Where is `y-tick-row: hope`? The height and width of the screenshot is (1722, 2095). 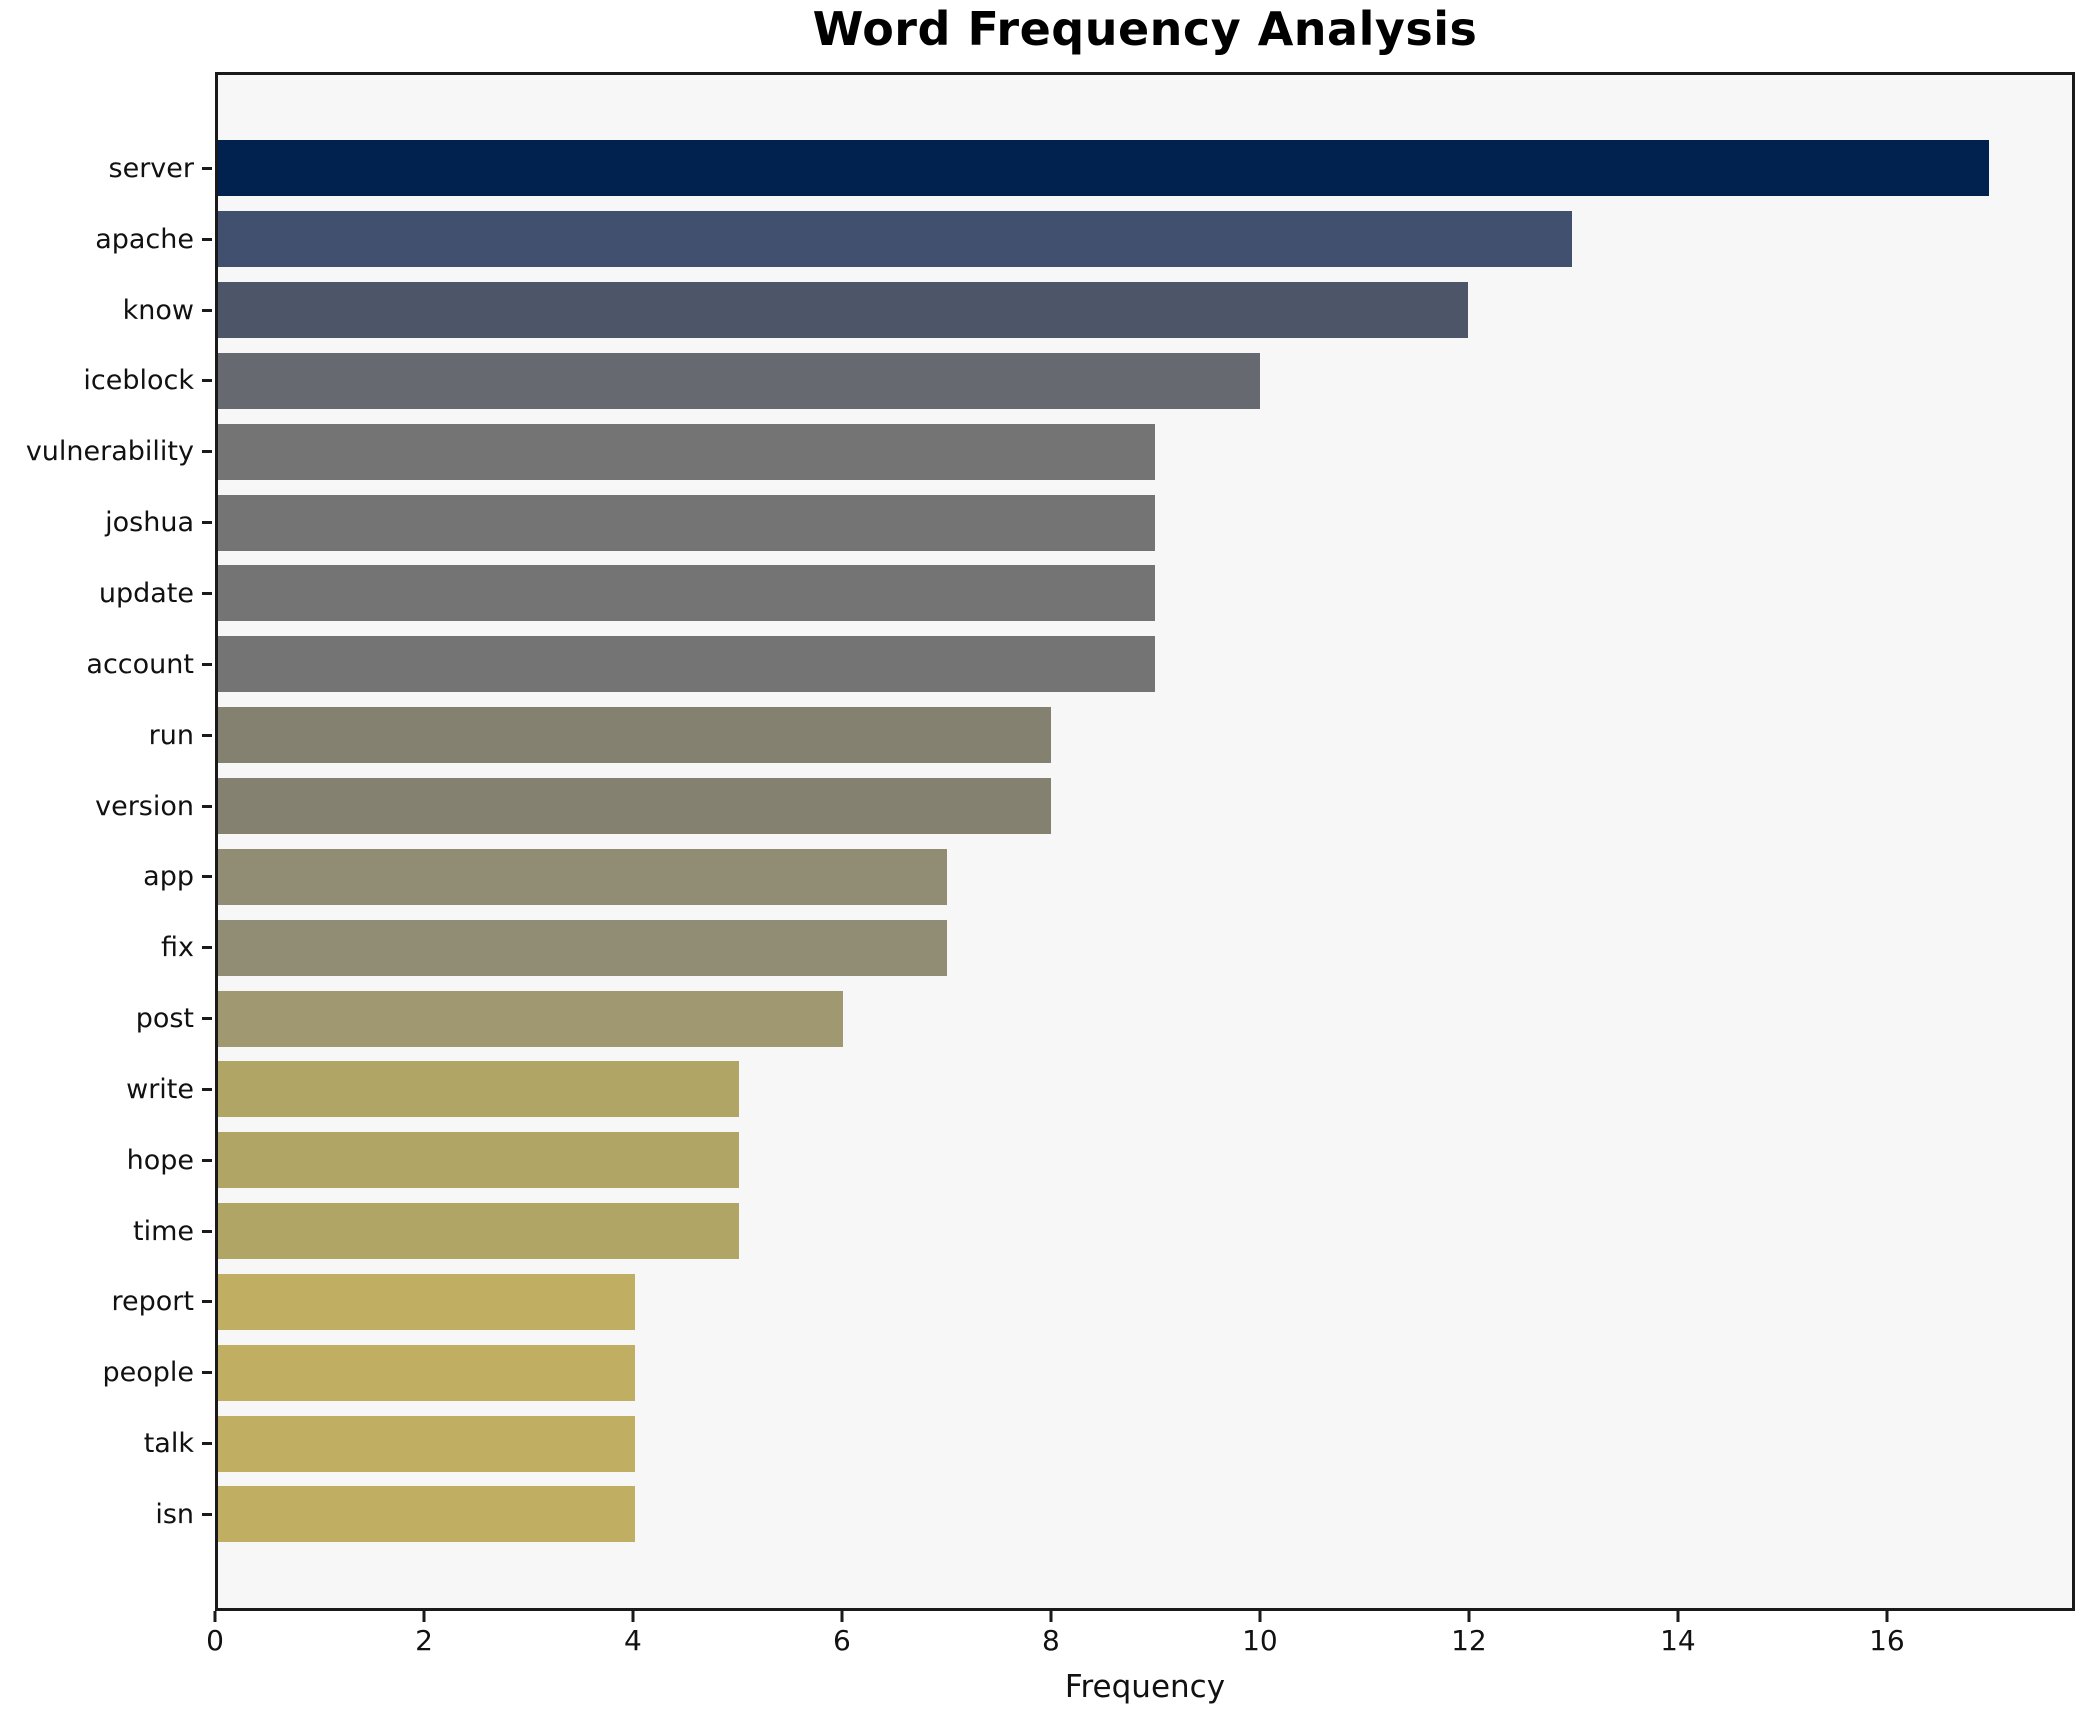 y-tick-row: hope is located at coordinates (106, 1160).